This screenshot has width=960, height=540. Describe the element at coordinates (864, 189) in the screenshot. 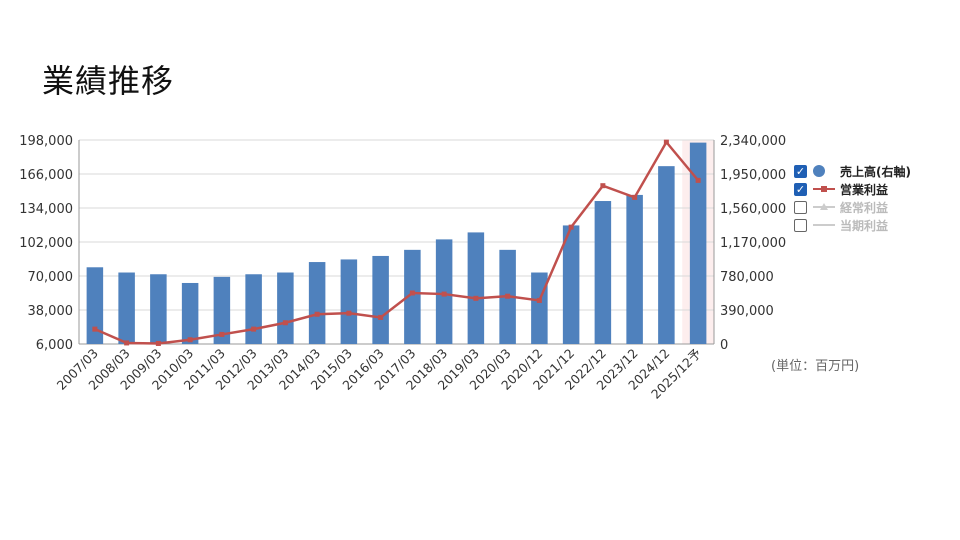

I see `legend-label-operating-profit: 営業利益` at that location.